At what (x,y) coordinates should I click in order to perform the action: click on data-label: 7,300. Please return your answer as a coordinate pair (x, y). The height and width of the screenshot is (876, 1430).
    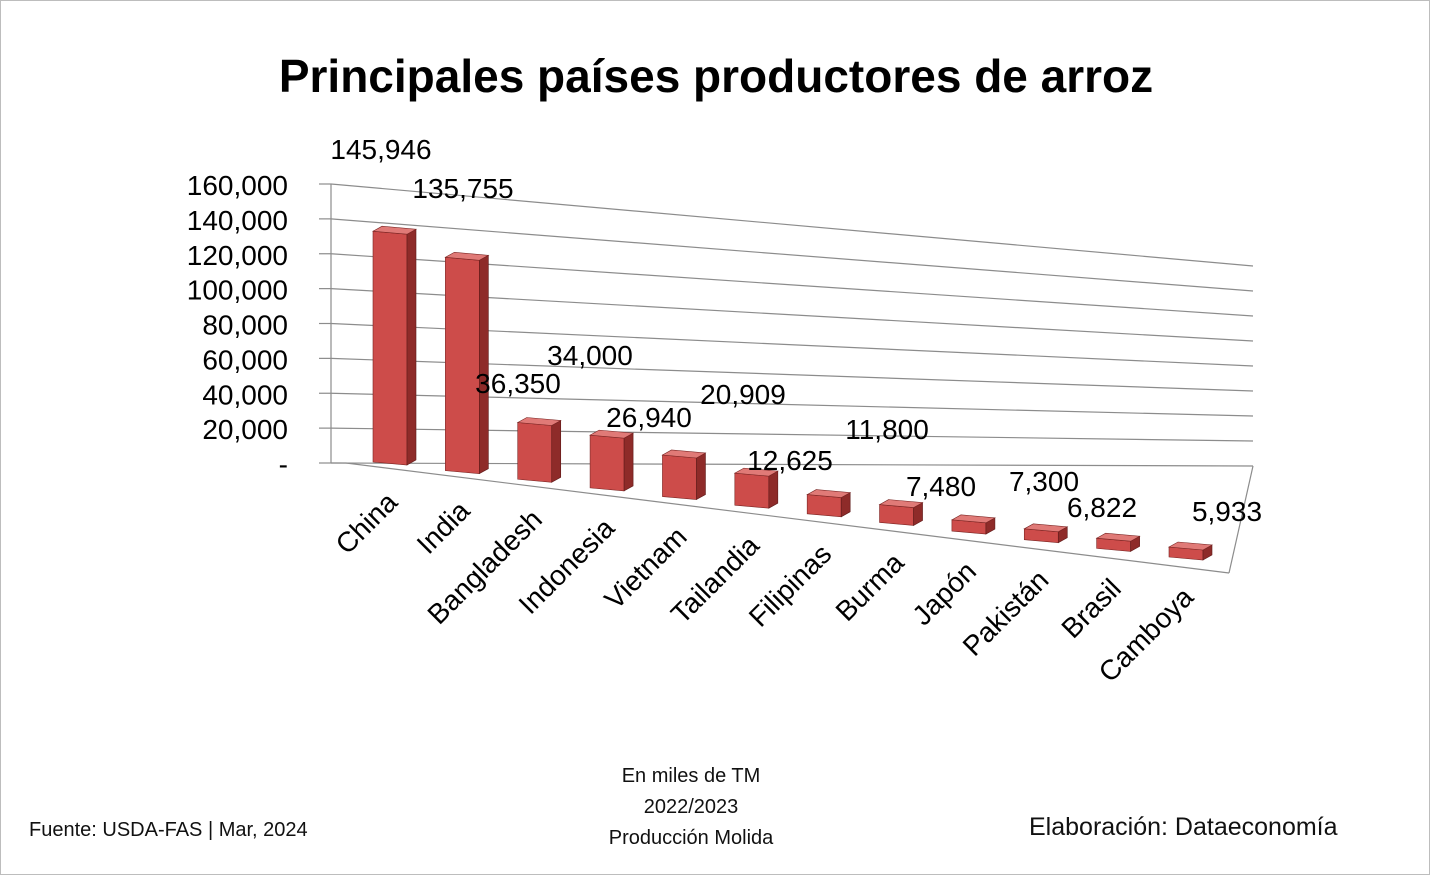
    Looking at the image, I should click on (1044, 481).